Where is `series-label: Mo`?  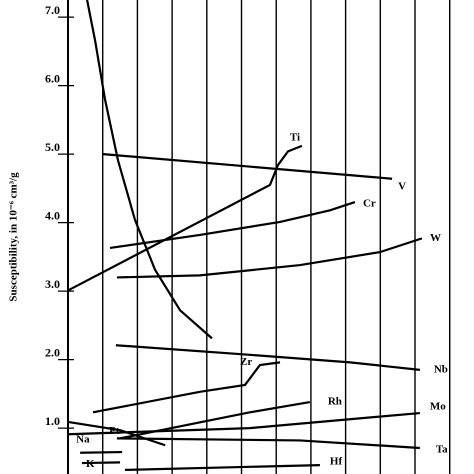
series-label: Mo is located at coordinates (438, 407).